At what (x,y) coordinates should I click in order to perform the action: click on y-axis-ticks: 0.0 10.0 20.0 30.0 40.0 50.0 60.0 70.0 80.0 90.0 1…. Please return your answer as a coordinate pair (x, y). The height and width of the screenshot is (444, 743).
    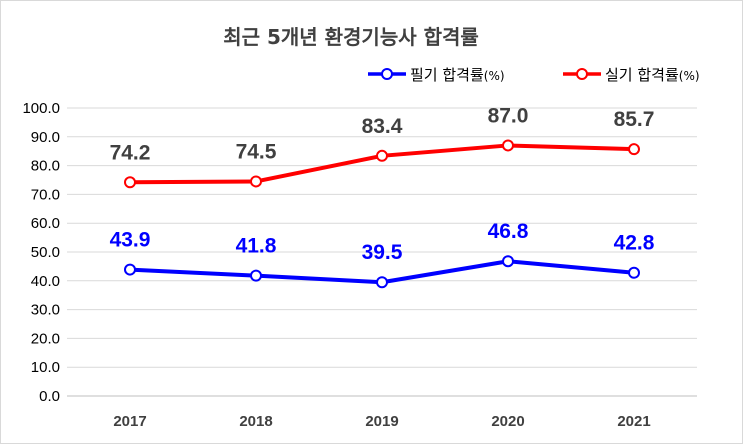
    Looking at the image, I should click on (41, 252).